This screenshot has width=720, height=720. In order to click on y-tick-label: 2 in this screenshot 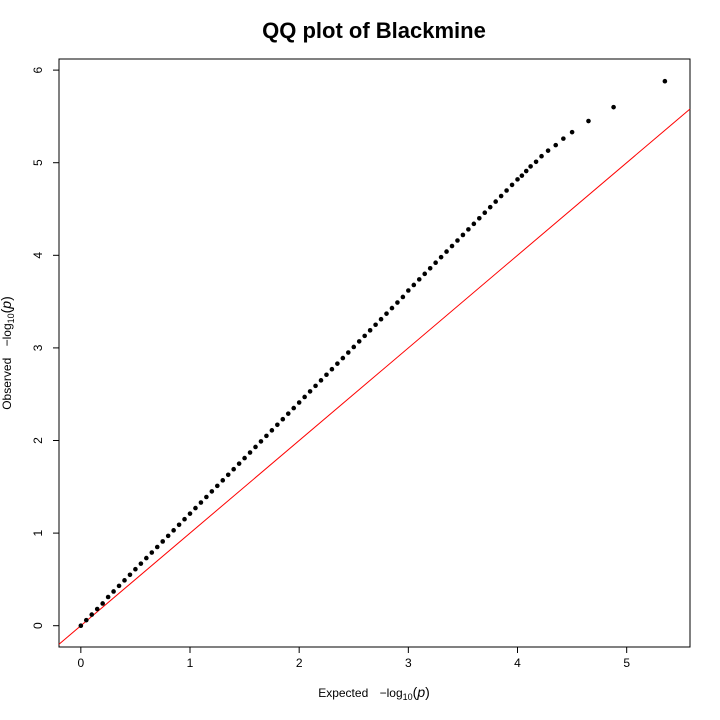, I will do `click(38, 440)`.